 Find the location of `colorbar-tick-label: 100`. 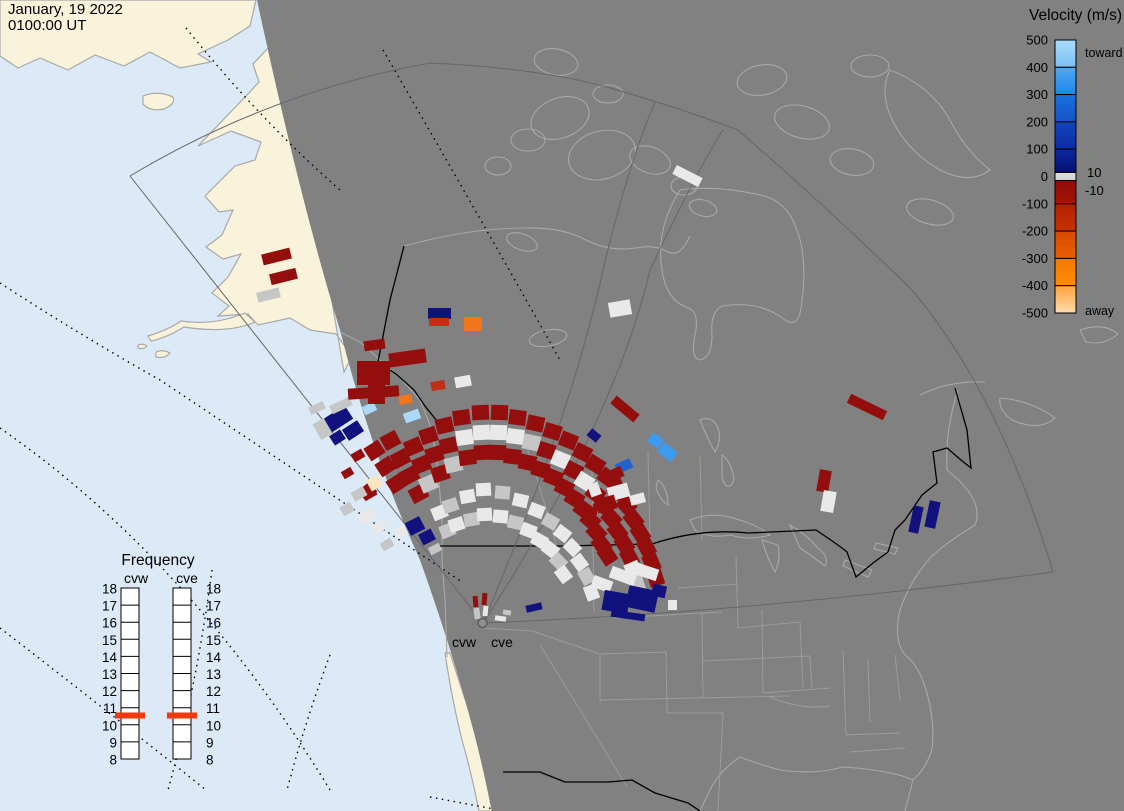

colorbar-tick-label: 100 is located at coordinates (1037, 149).